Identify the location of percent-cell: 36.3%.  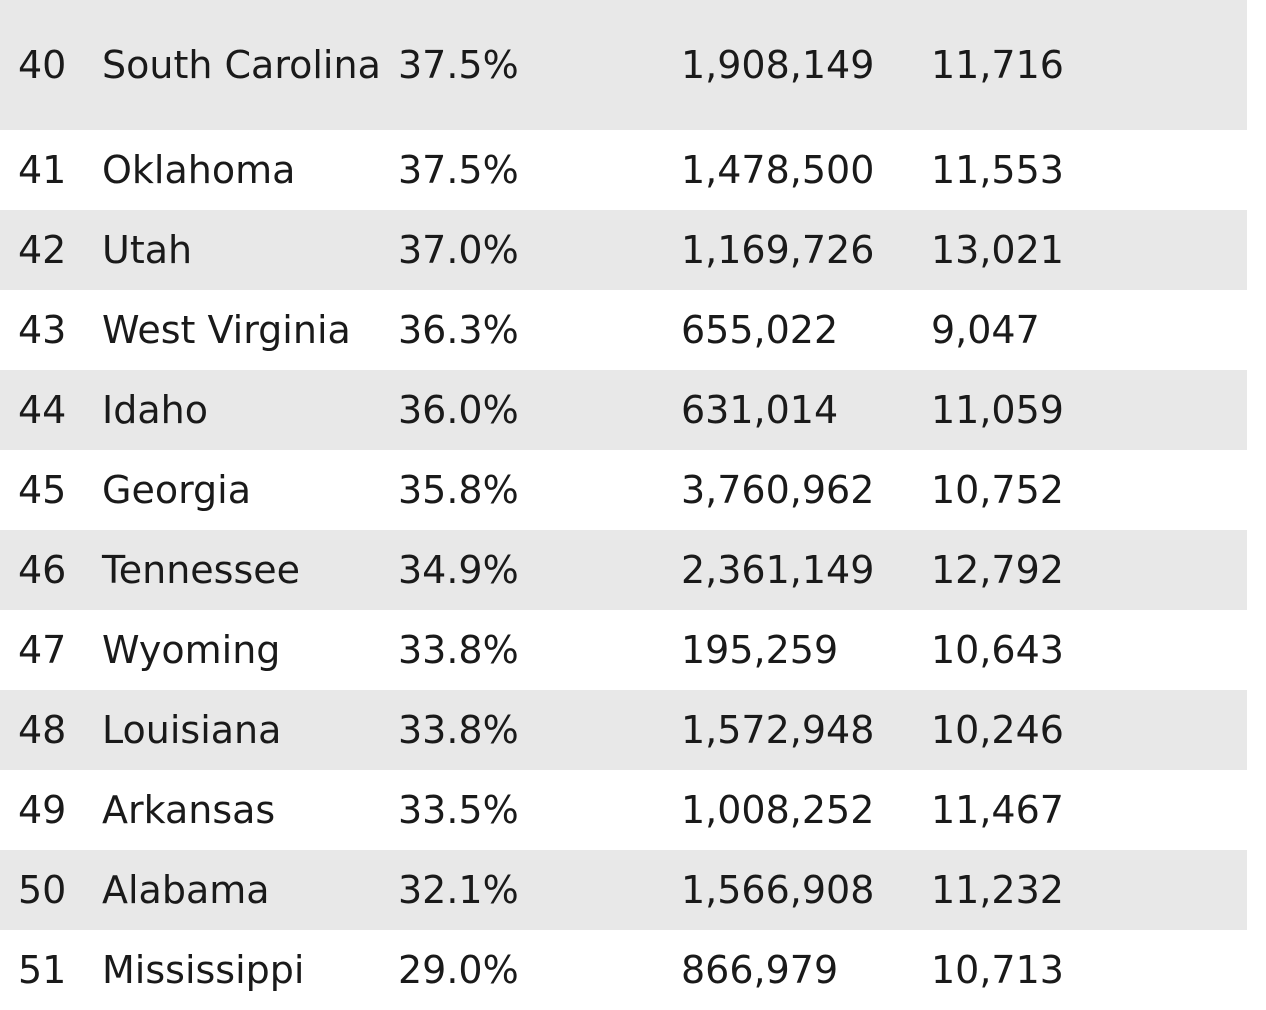
(458, 329).